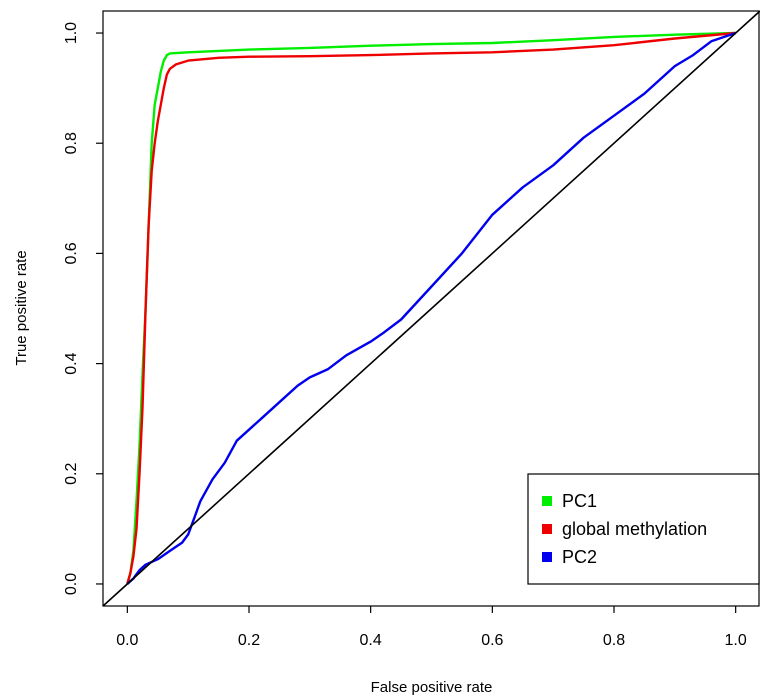  I want to click on y-axis-title: True positive rate, so click(21, 307).